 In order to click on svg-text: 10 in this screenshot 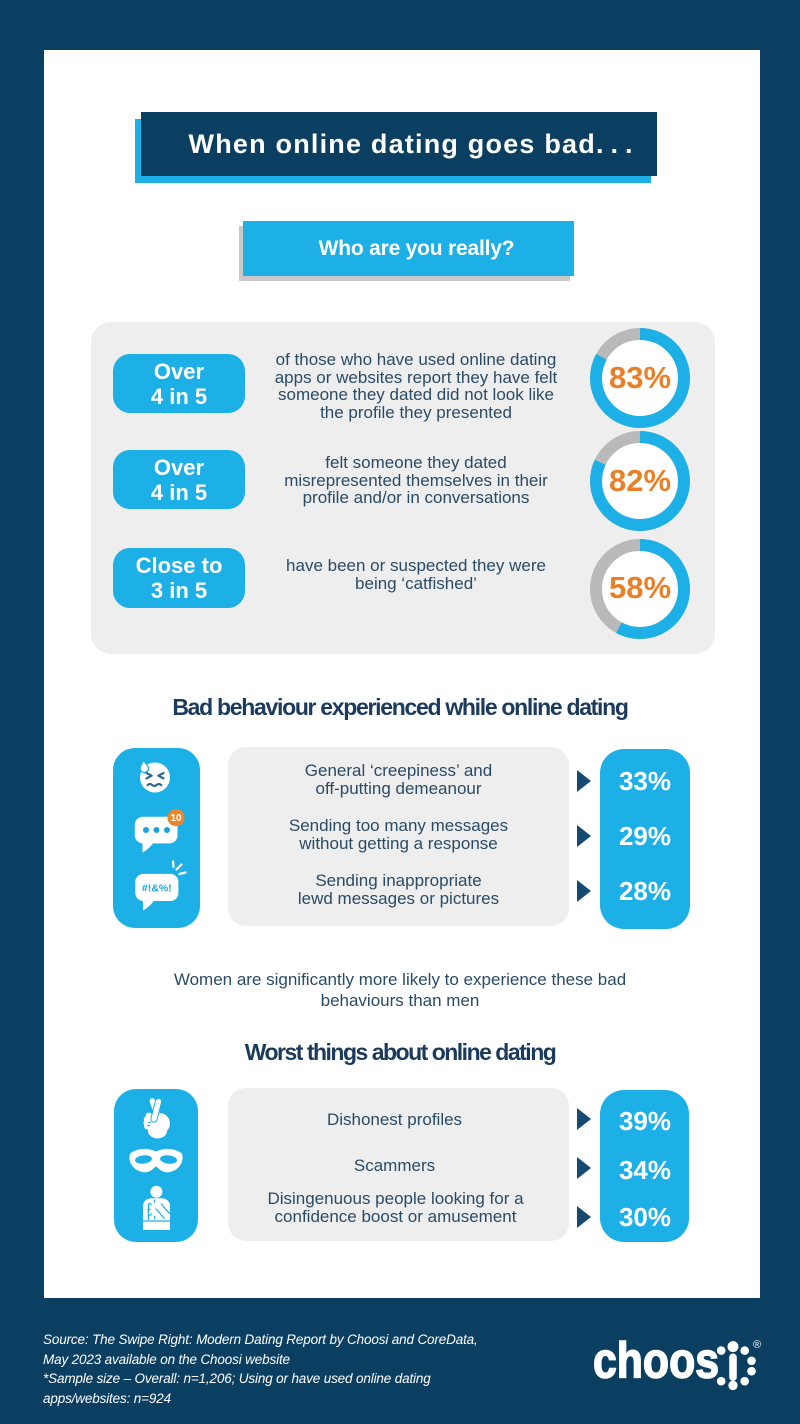, I will do `click(176, 818)`.